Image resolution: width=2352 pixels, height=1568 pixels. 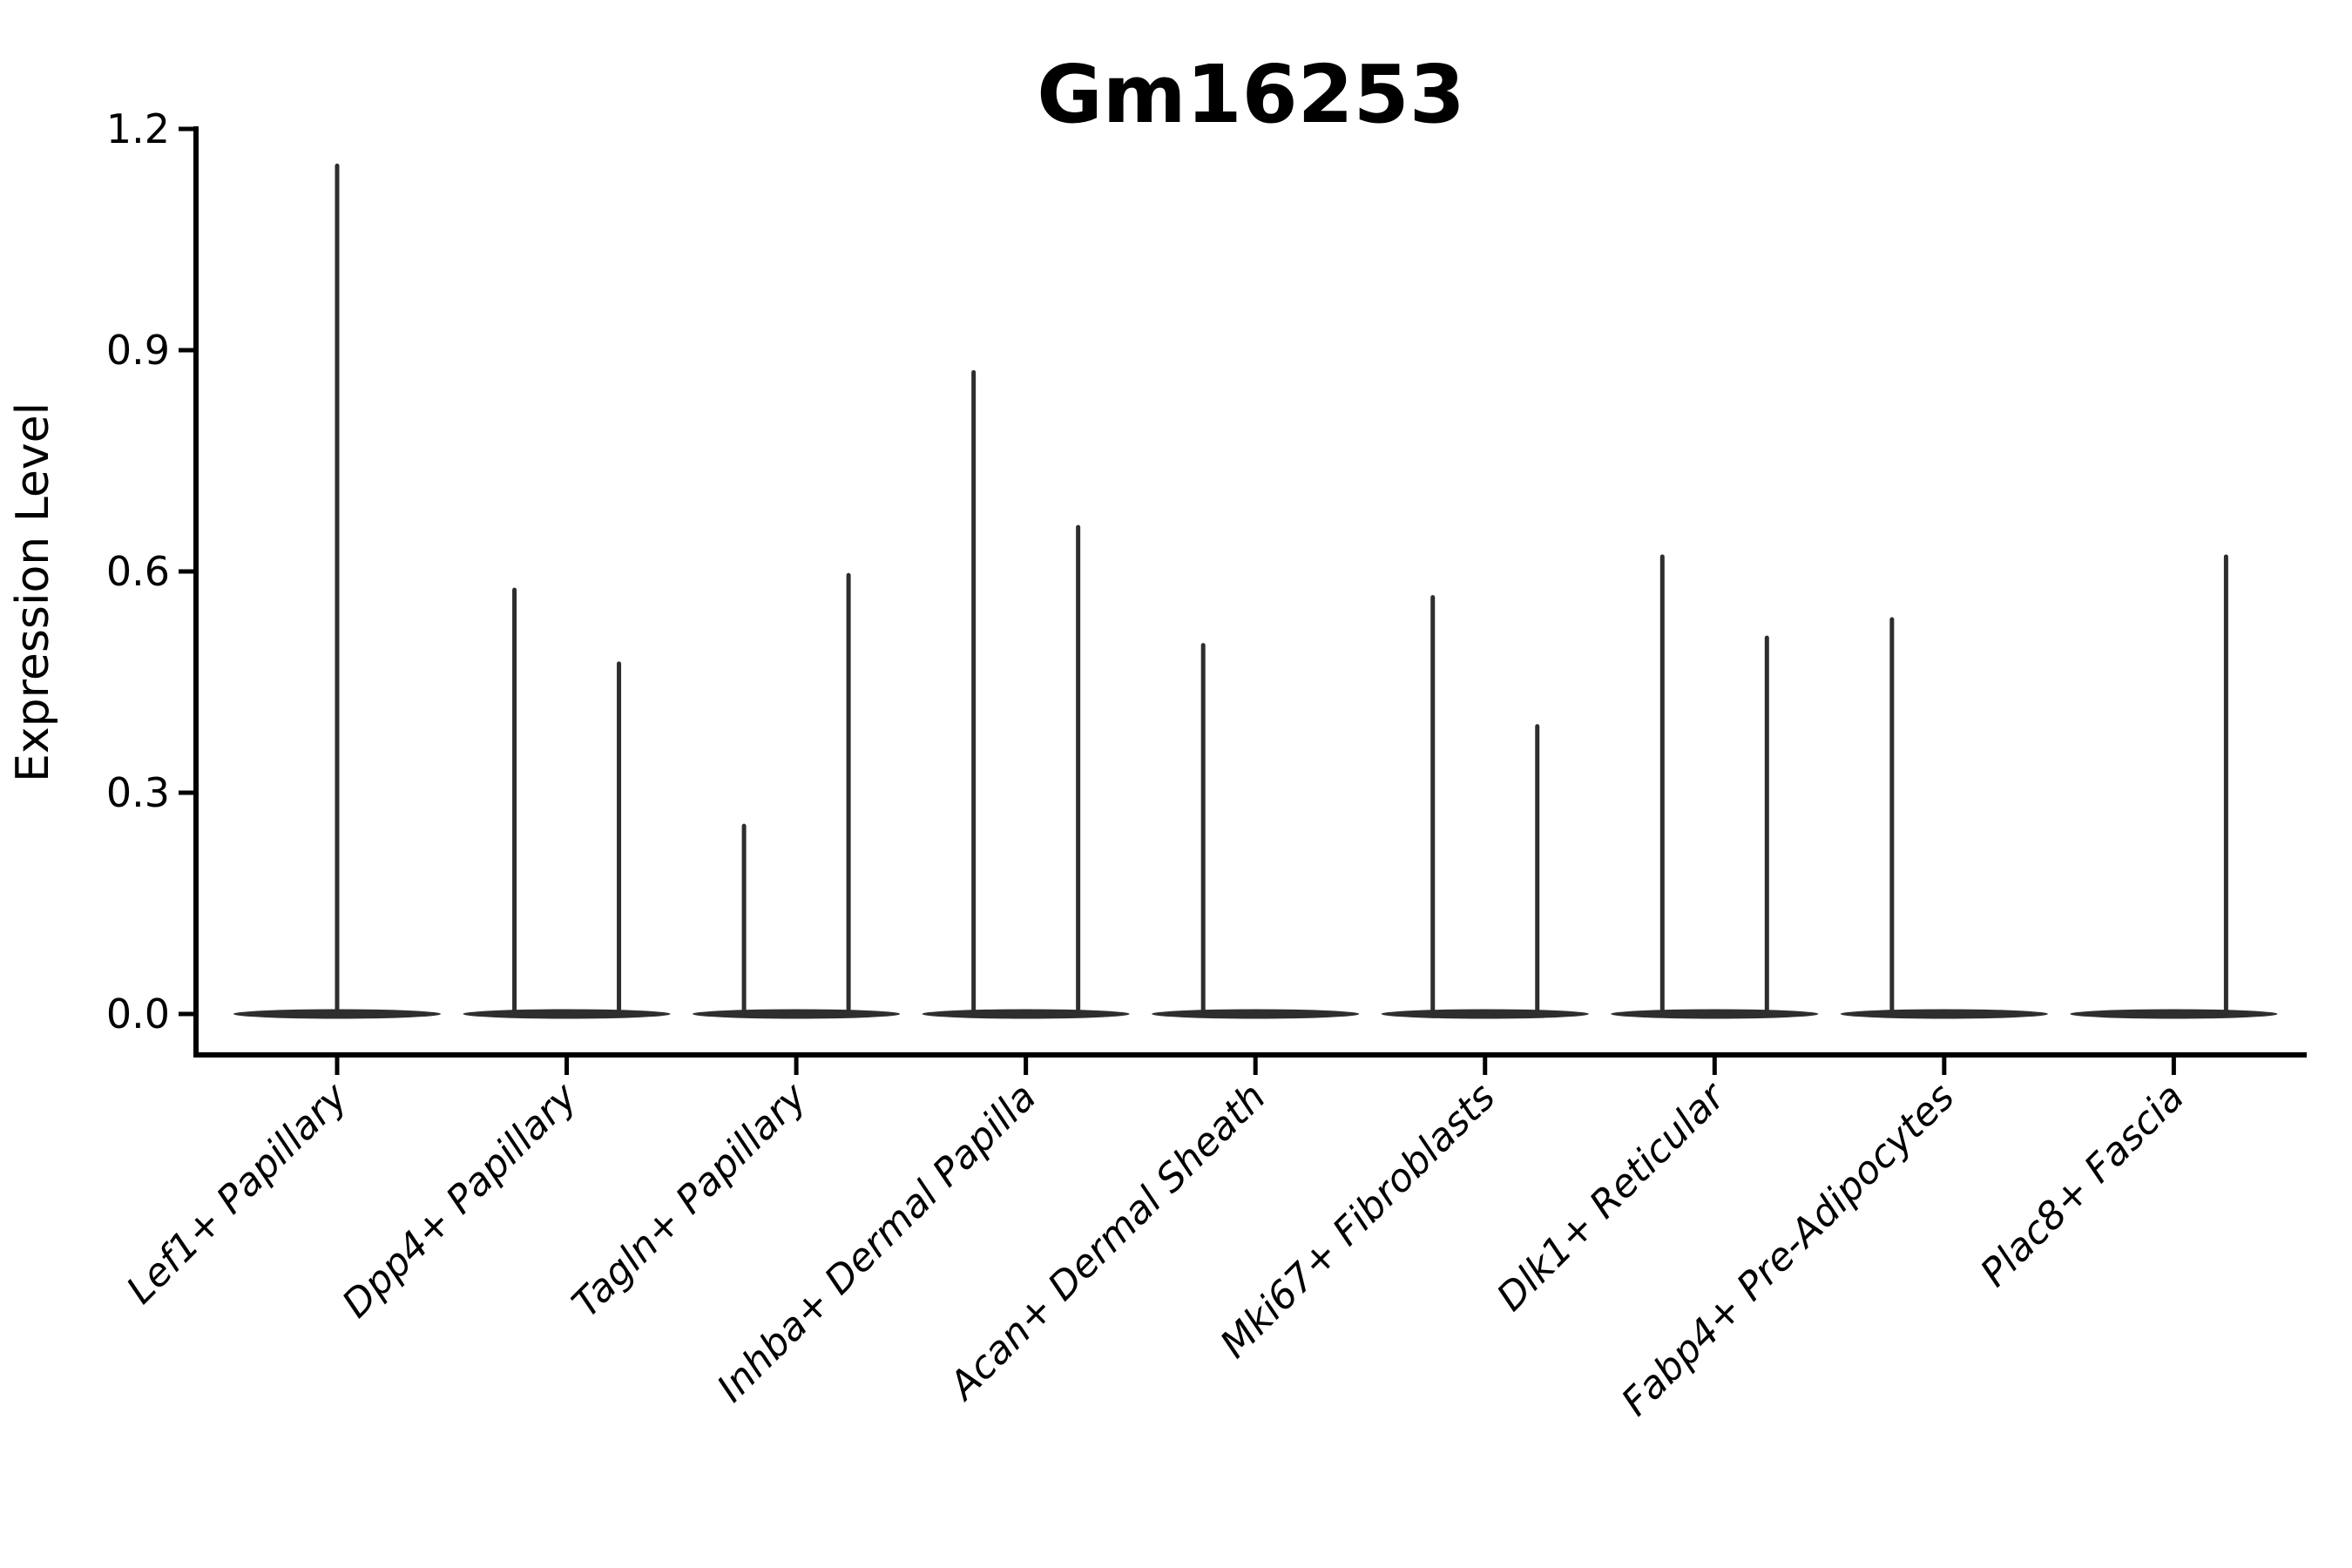 I want to click on y-tick-label: 1.2, so click(x=138, y=129).